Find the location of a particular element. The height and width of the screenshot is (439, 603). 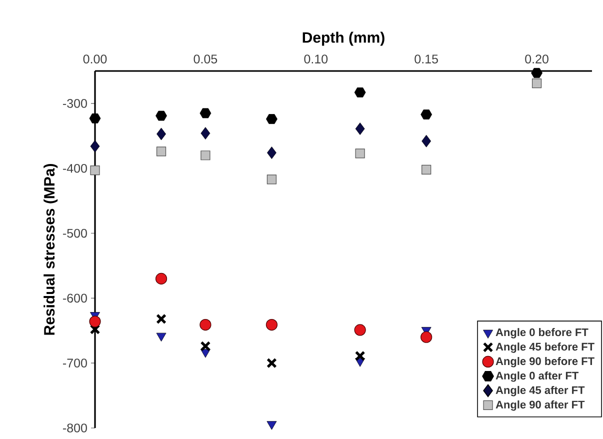

y-tick-label: -800 is located at coordinates (75, 428).